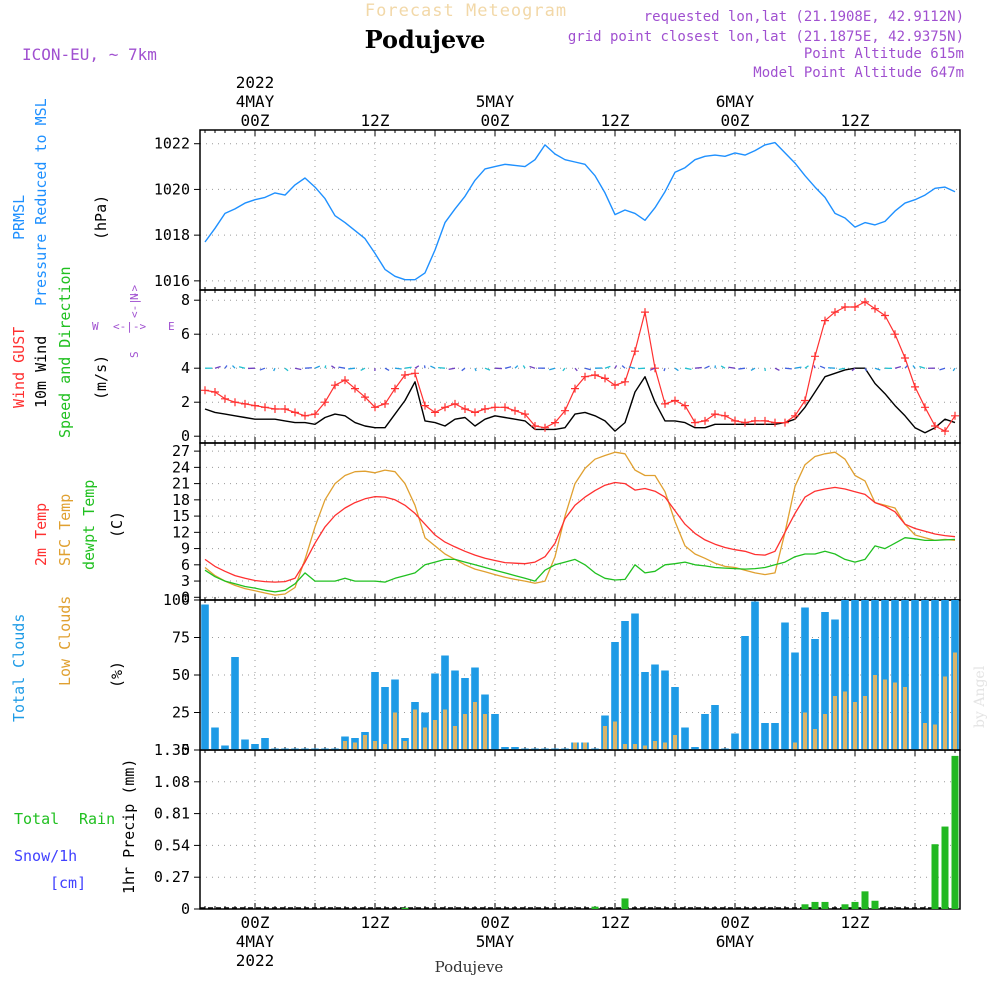  Describe the element at coordinates (181, 532) in the screenshot. I see `y-tick-label: 12` at that location.